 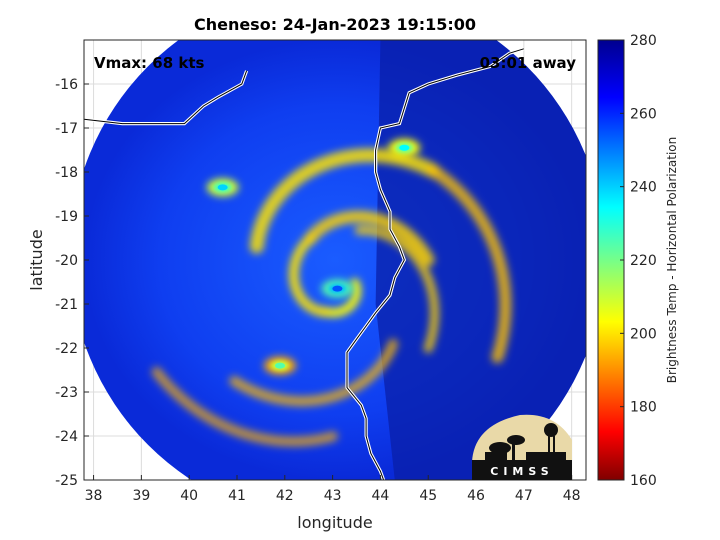 What do you see at coordinates (381, 496) in the screenshot?
I see `x-tick-label: 44` at bounding box center [381, 496].